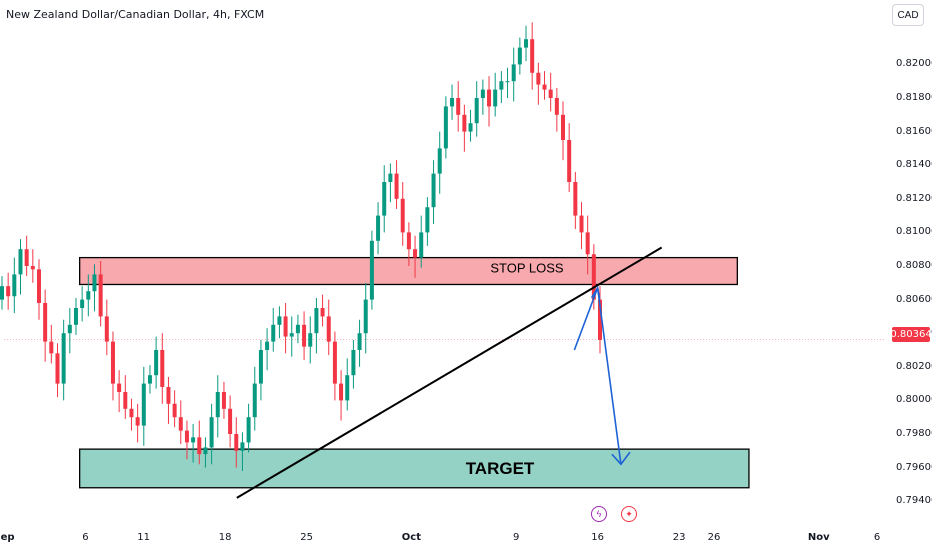  I want to click on lightning-event-icon: ϟ, so click(599, 514).